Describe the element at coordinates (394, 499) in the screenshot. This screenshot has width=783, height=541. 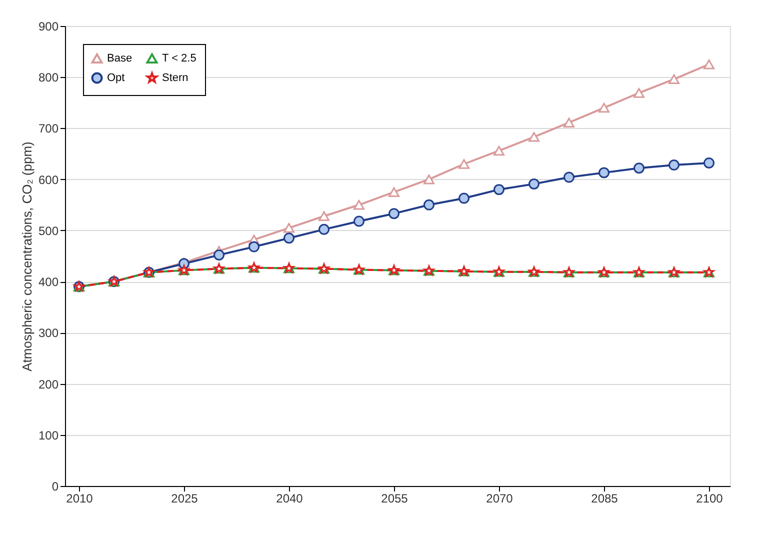
I see `x-tick-label: 2055` at that location.